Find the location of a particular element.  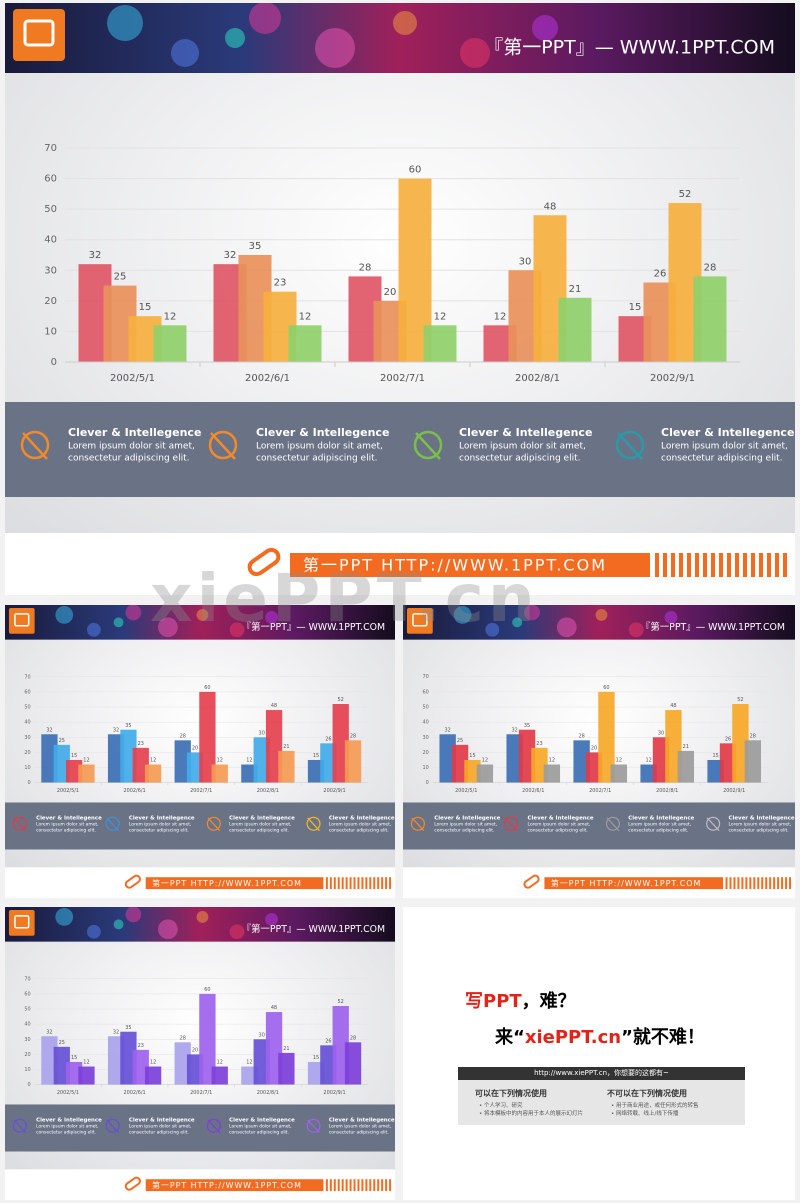

x-tick-label: 2002/6/1 is located at coordinates (135, 1093).